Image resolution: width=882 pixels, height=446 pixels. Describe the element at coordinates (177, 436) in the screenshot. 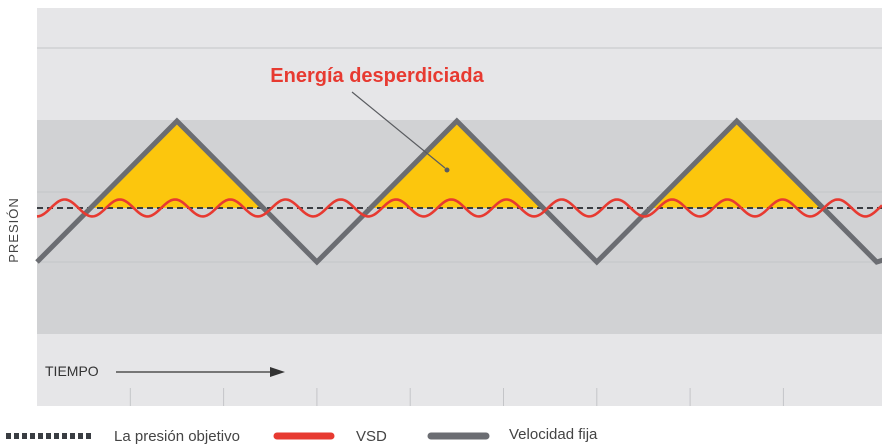

I see `legend-target-label: La presión objetivo` at that location.